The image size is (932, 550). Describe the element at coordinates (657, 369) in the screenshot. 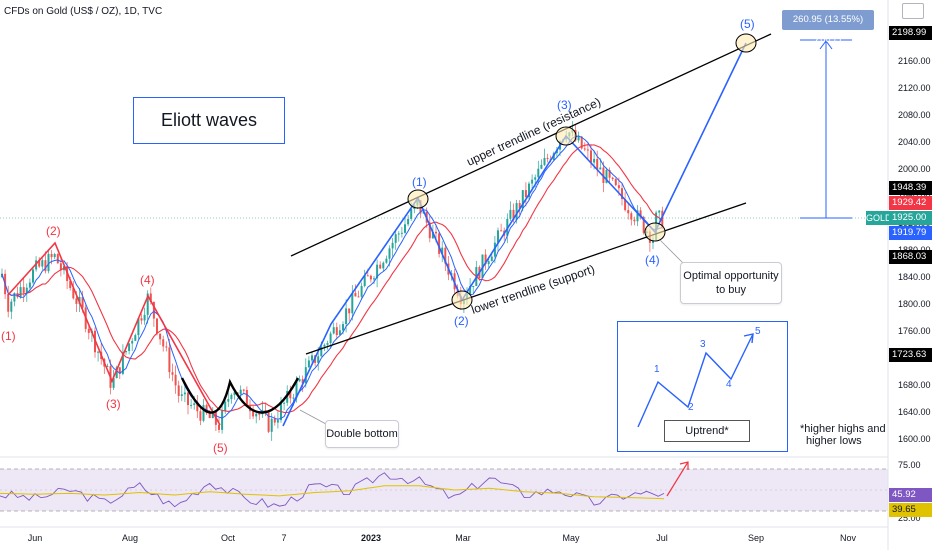

I see `inset-num-1: 1` at that location.